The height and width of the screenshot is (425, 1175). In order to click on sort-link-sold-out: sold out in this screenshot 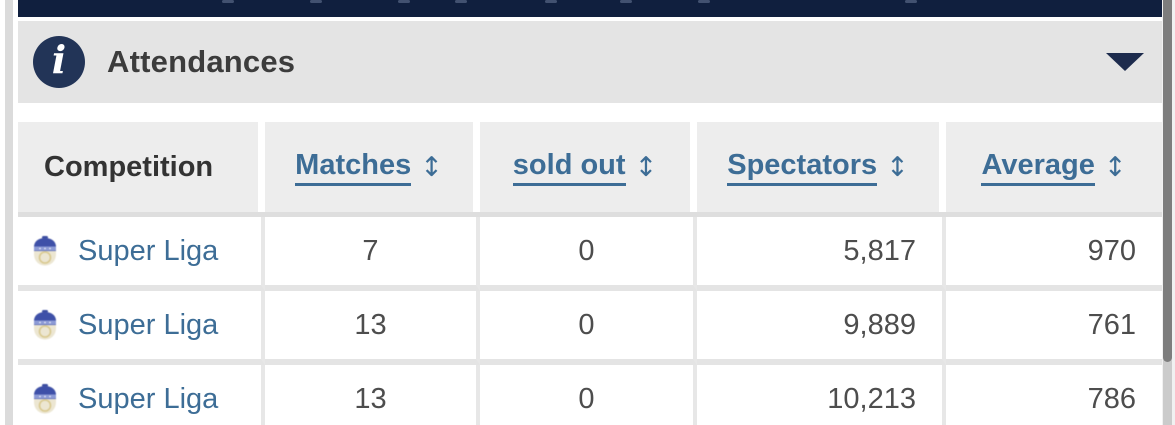, I will do `click(569, 167)`.